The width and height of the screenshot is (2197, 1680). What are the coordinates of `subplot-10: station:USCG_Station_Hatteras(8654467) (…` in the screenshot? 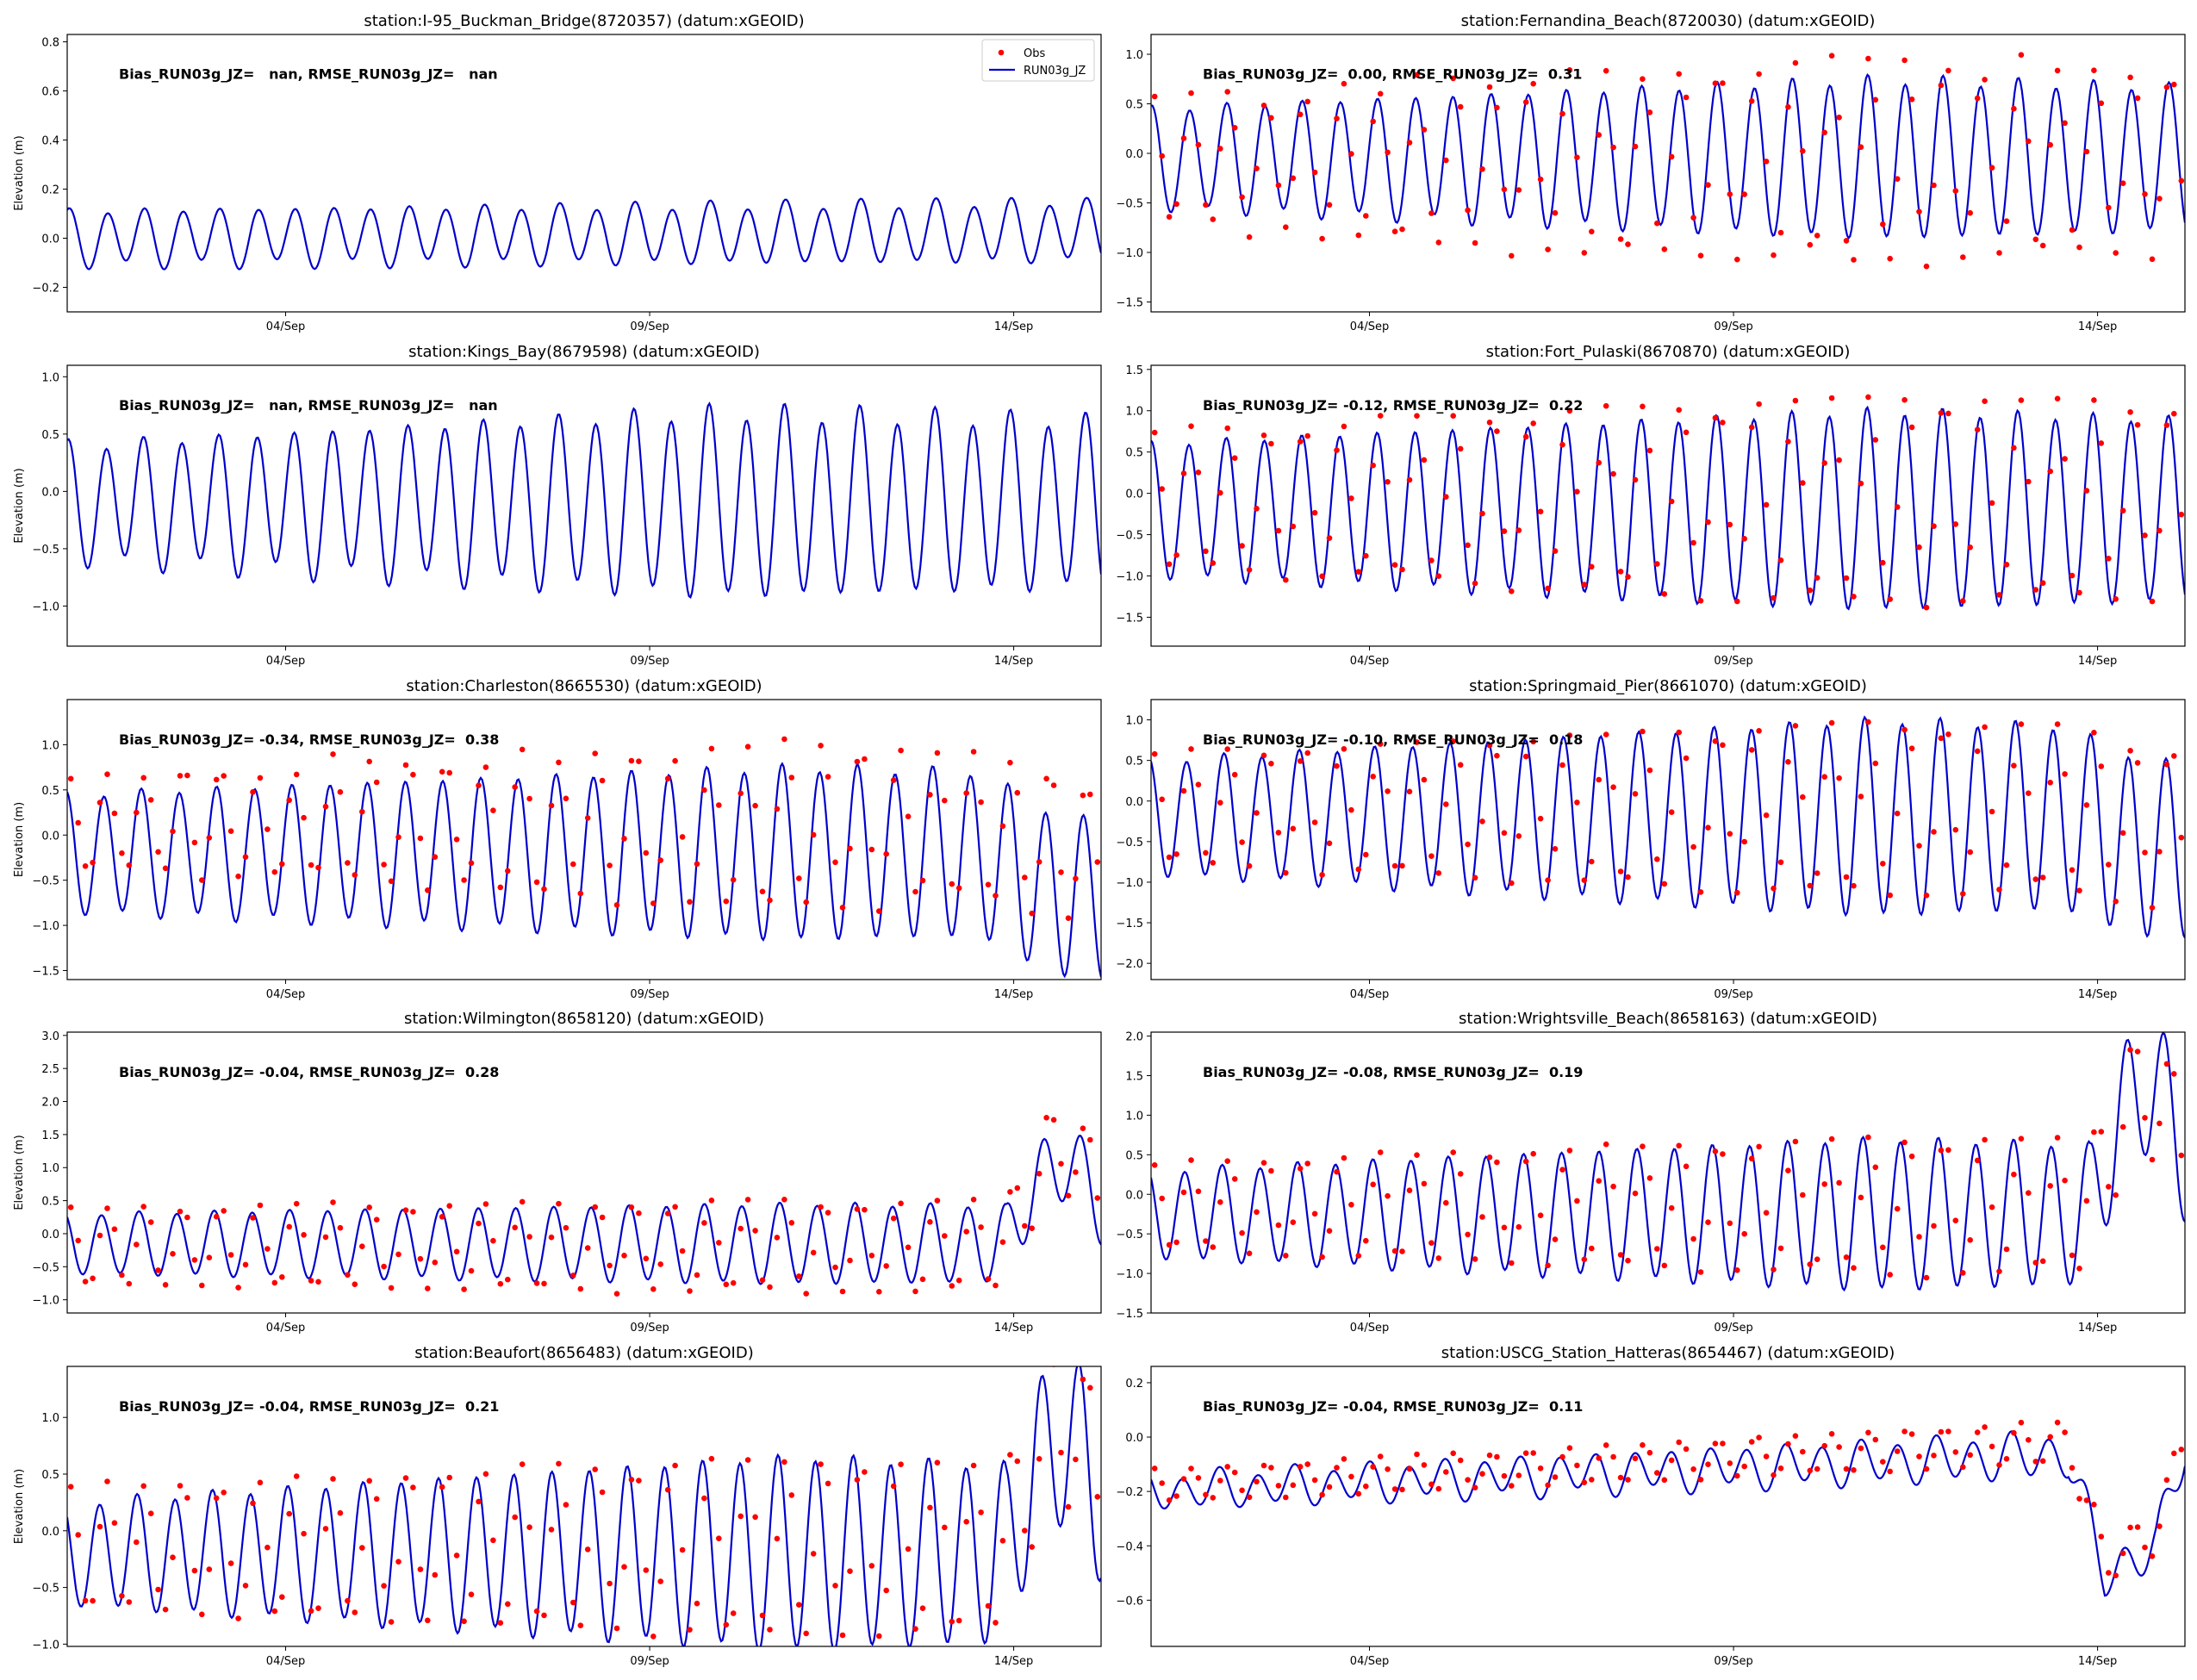 It's located at (1651, 1506).